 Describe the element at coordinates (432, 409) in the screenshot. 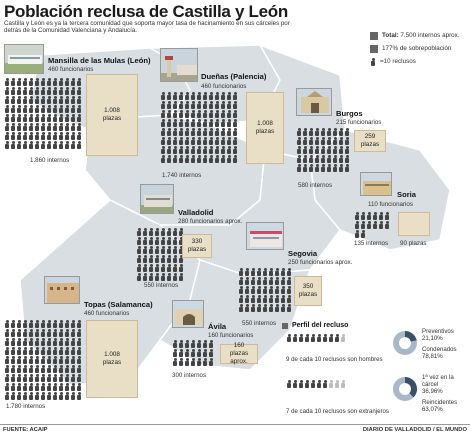

I see `donut2-b-value: 63,07%` at that location.